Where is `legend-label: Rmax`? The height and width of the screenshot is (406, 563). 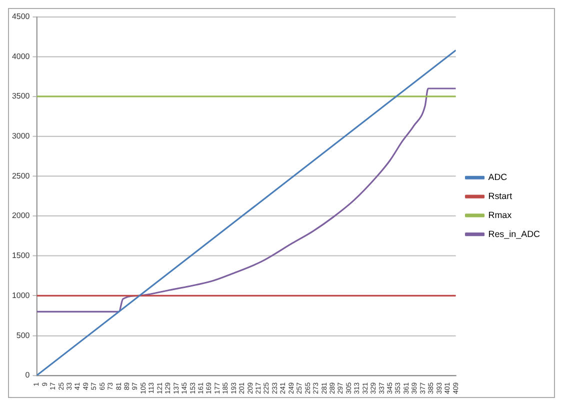 legend-label: Rmax is located at coordinates (500, 215).